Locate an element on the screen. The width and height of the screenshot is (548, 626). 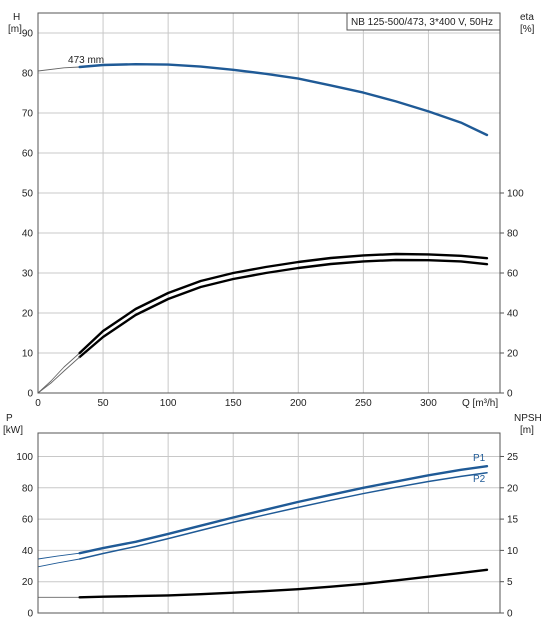
top-left-tick-label: 50 is located at coordinates (28, 194).